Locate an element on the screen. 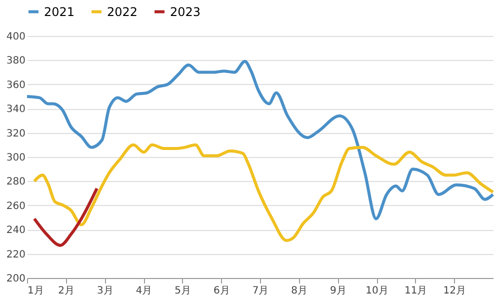 The height and width of the screenshot is (300, 500). x-tick-label: 7月 is located at coordinates (260, 291).